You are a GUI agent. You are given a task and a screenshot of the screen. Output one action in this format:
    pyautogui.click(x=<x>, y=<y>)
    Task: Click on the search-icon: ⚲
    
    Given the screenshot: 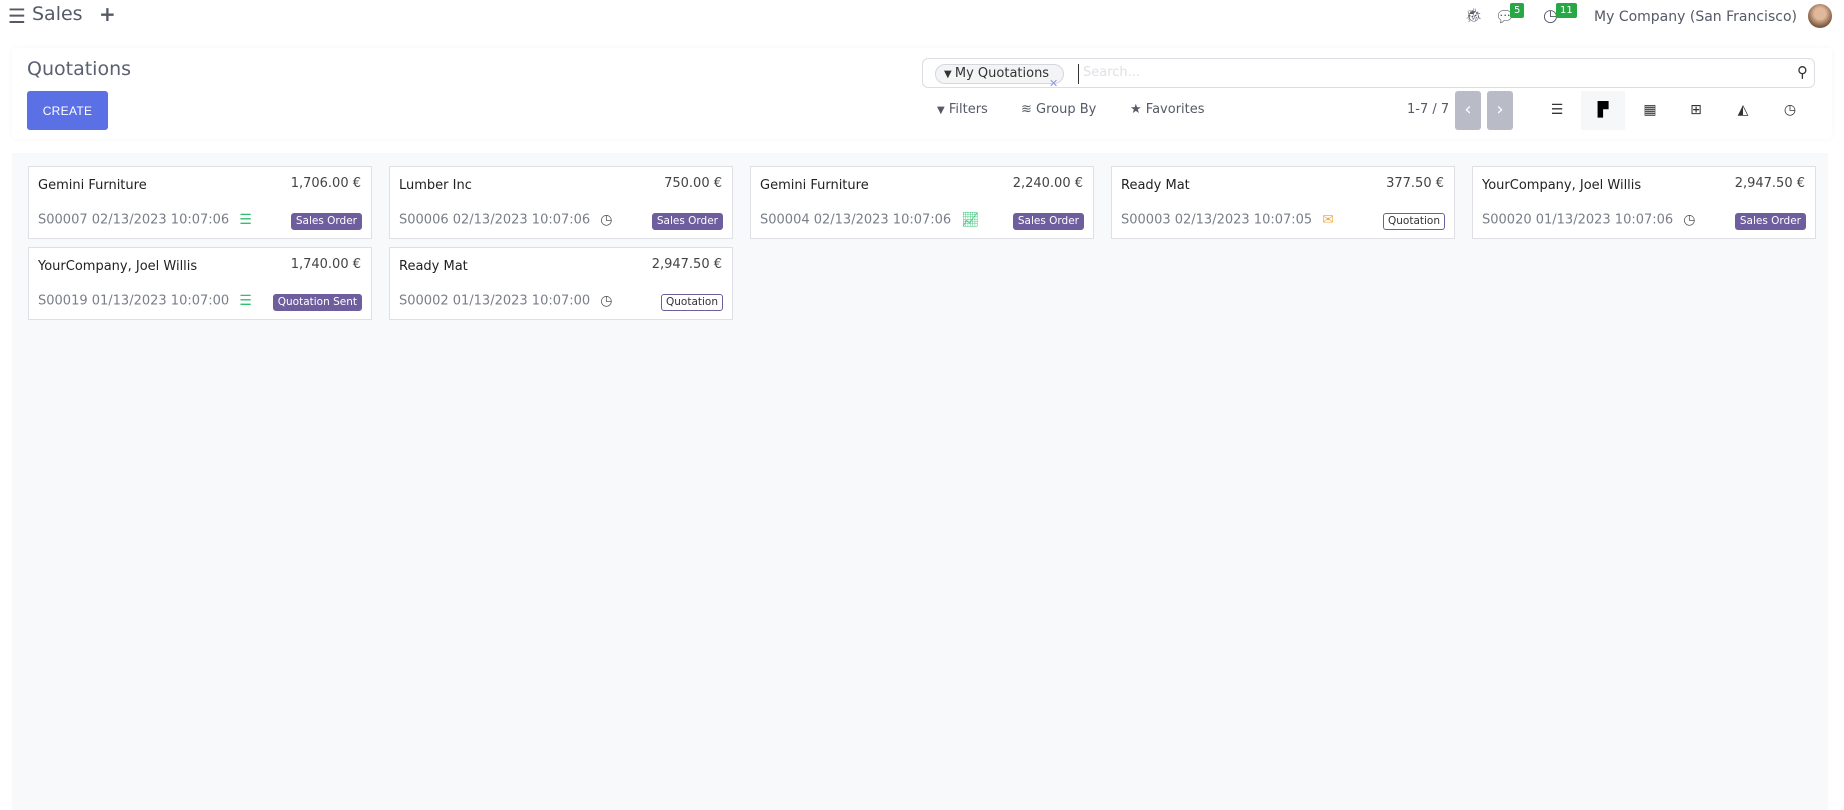 What is the action you would take?
    pyautogui.click(x=1802, y=72)
    